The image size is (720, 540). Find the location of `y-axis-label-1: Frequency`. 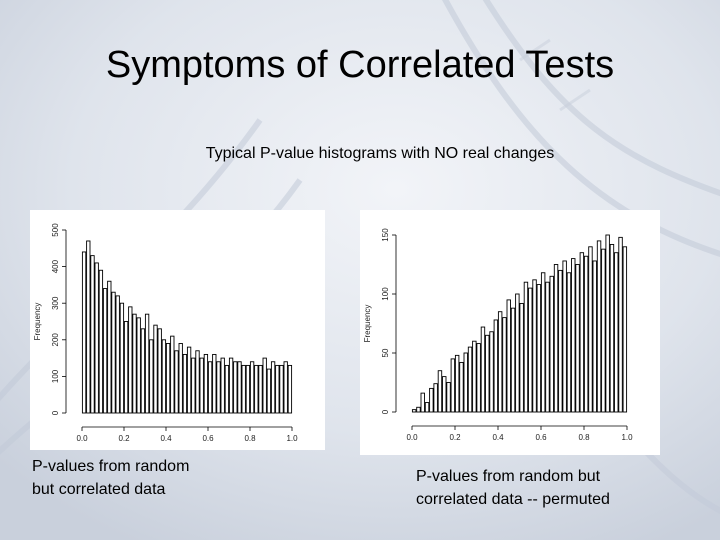

y-axis-label-1: Frequency is located at coordinates (367, 324).